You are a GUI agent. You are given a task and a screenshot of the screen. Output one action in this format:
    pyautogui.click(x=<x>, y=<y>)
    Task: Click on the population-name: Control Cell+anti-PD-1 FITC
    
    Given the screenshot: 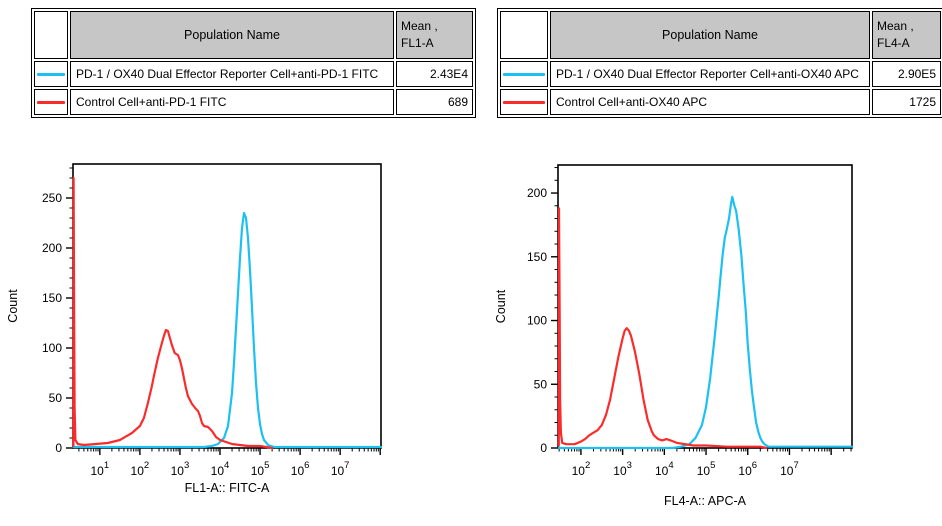 What is the action you would take?
    pyautogui.click(x=232, y=102)
    